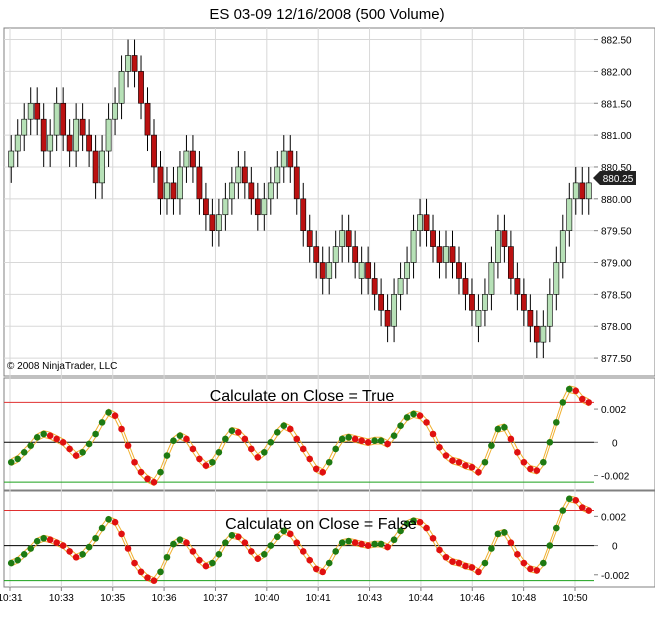 This screenshot has width=655, height=628. What do you see at coordinates (317, 540) in the screenshot?
I see `indicator-panel-2: 0.002 0 -0.002` at bounding box center [317, 540].